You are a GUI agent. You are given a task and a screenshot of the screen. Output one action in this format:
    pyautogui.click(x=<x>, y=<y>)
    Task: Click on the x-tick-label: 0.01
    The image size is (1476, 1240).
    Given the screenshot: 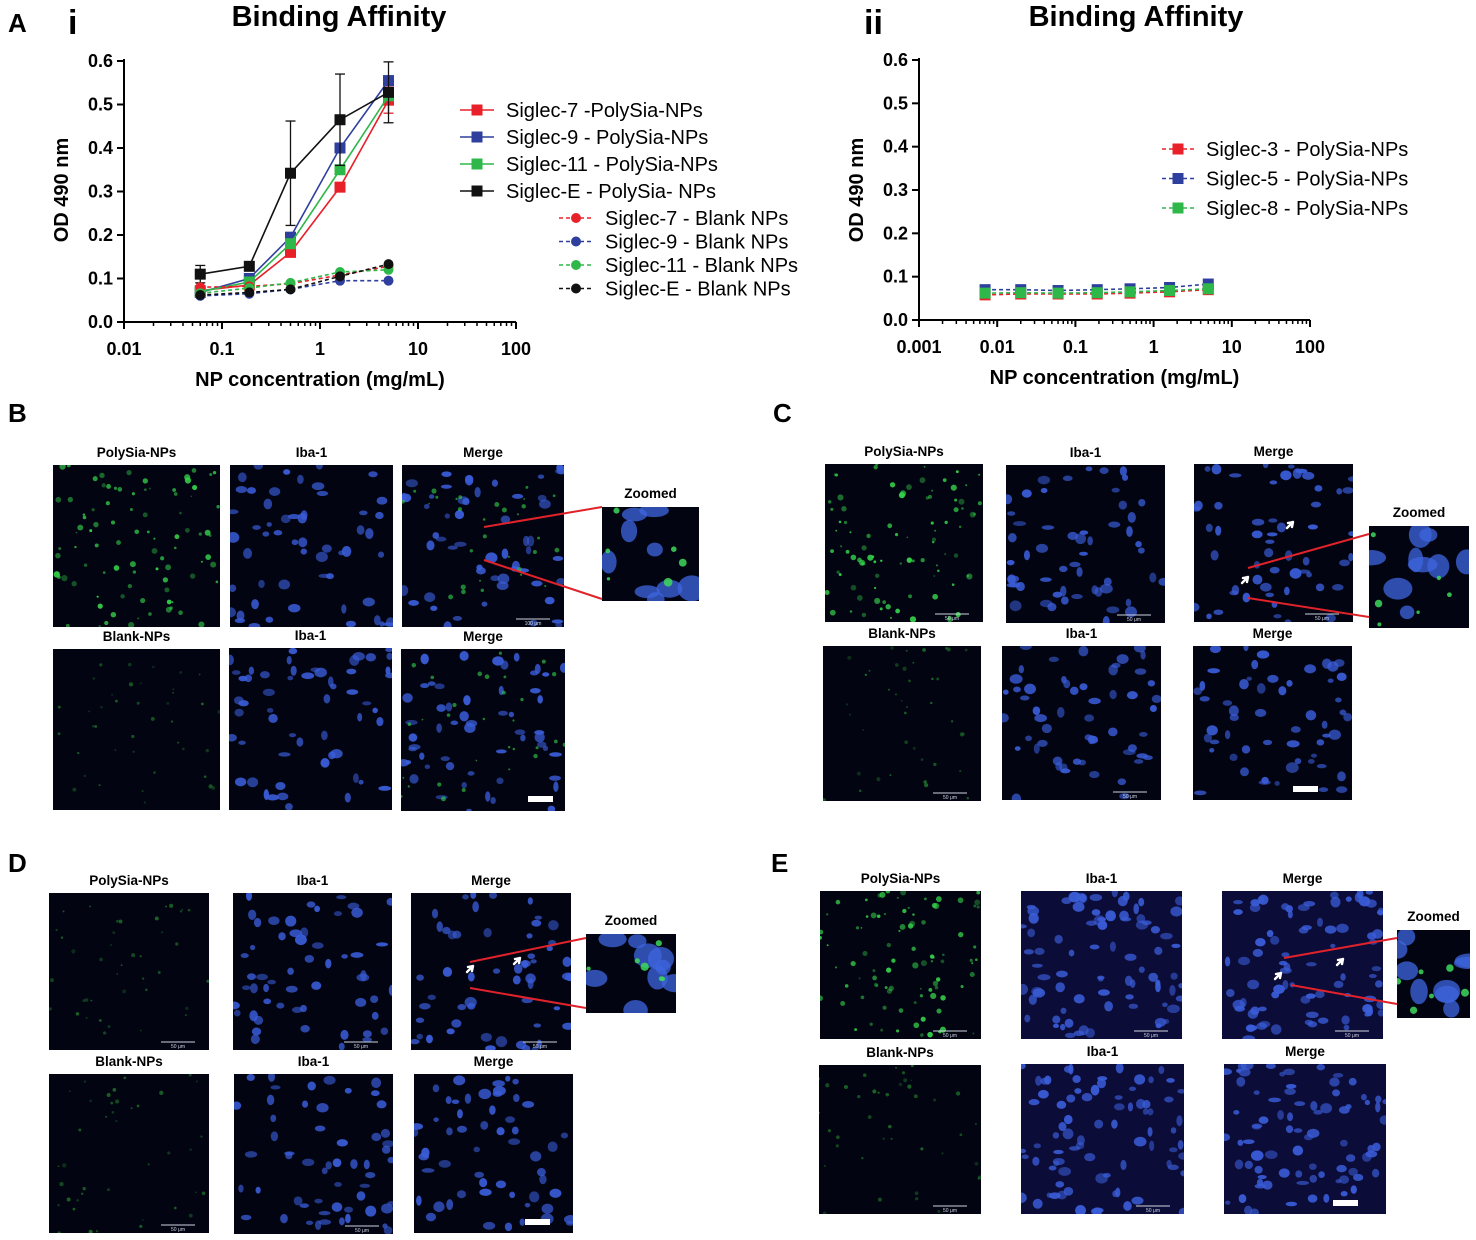 What is the action you would take?
    pyautogui.click(x=123, y=349)
    